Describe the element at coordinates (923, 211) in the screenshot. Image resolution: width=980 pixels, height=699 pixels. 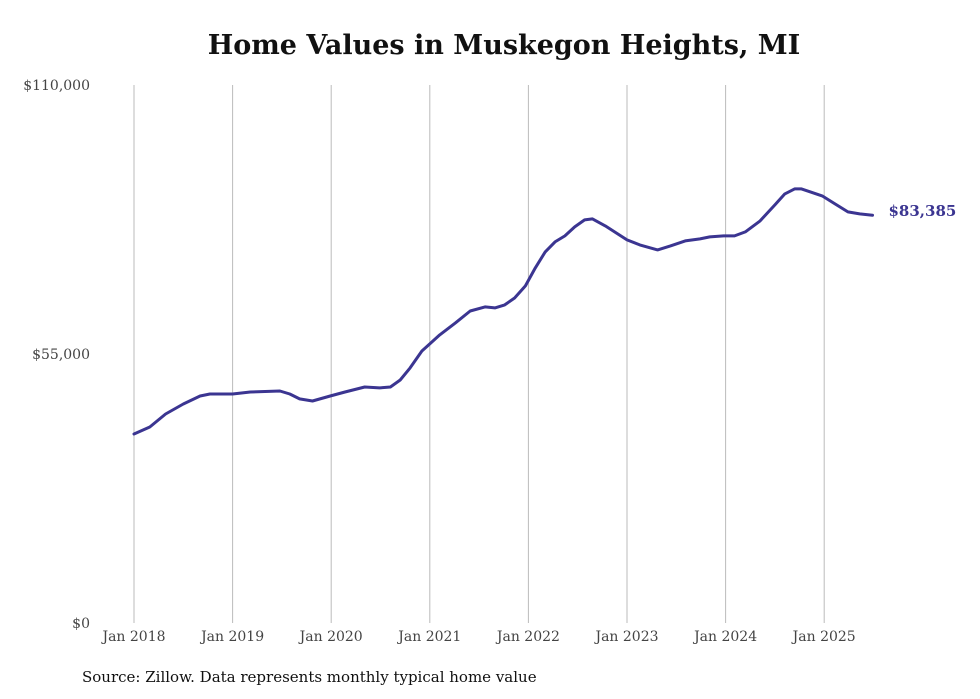
I see `end-value-label: $83,385` at that location.